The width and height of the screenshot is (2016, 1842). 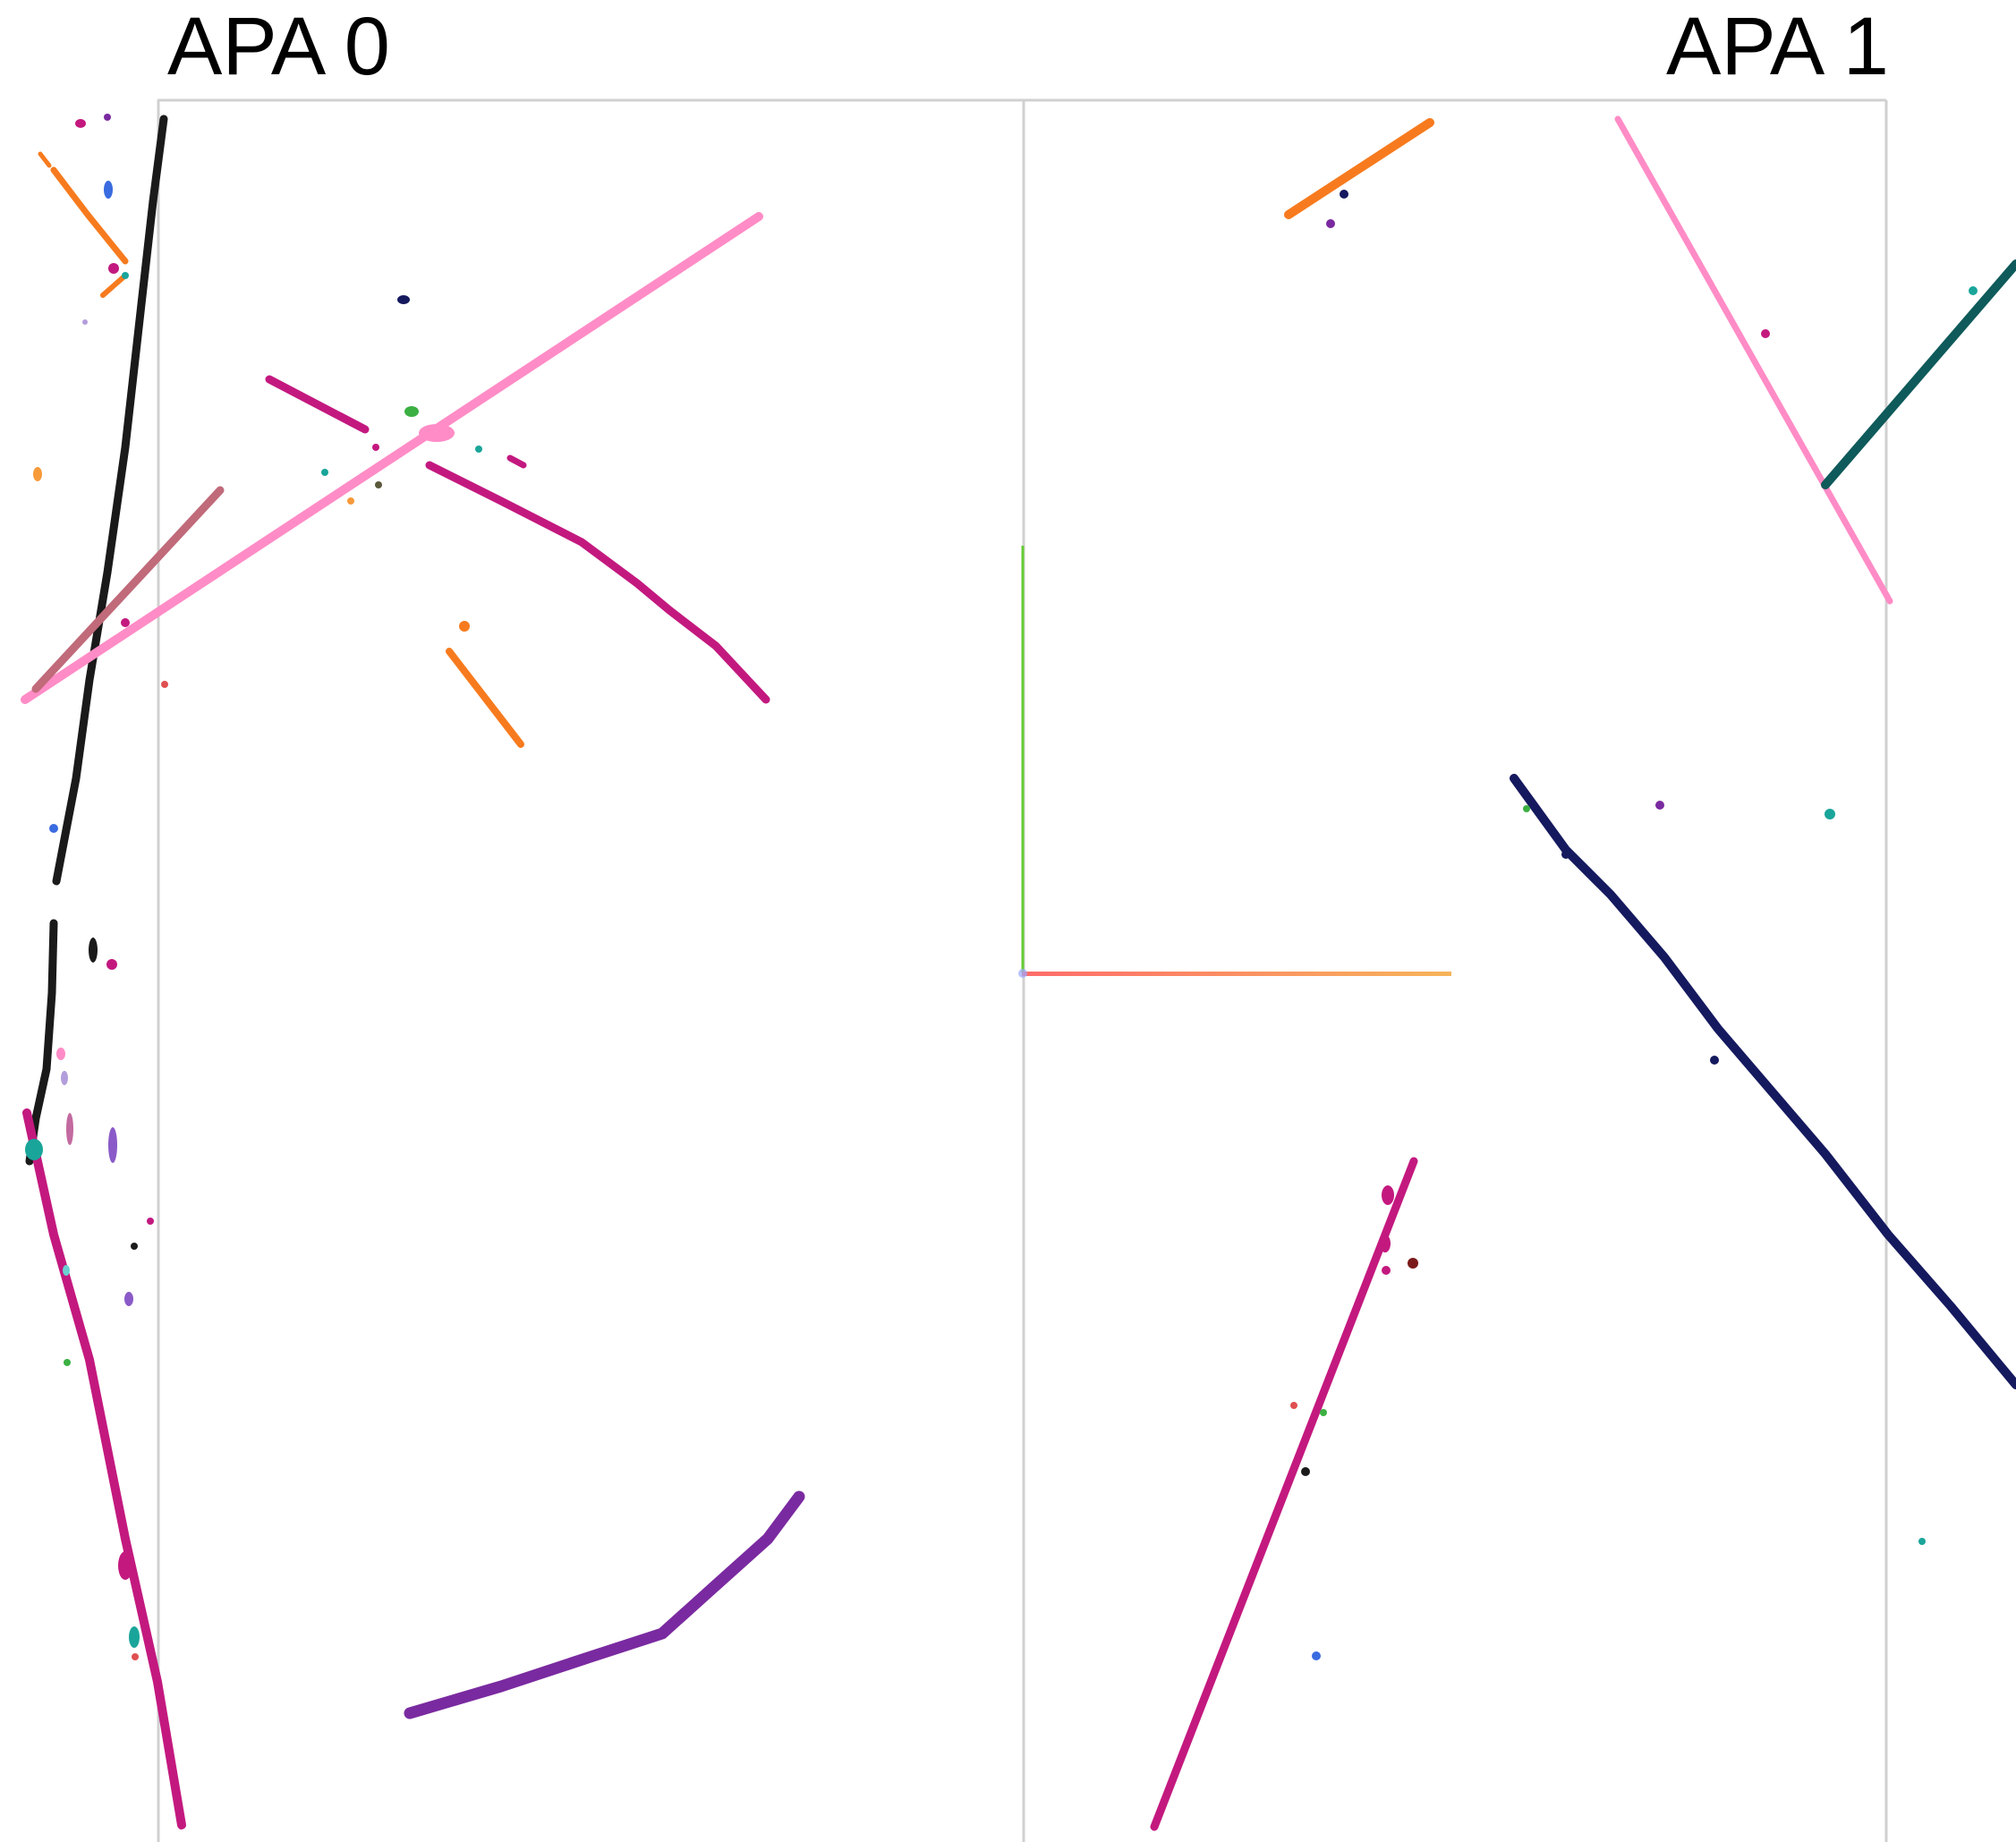 What do you see at coordinates (1763, 1081) in the screenshot?
I see `navy-track` at bounding box center [1763, 1081].